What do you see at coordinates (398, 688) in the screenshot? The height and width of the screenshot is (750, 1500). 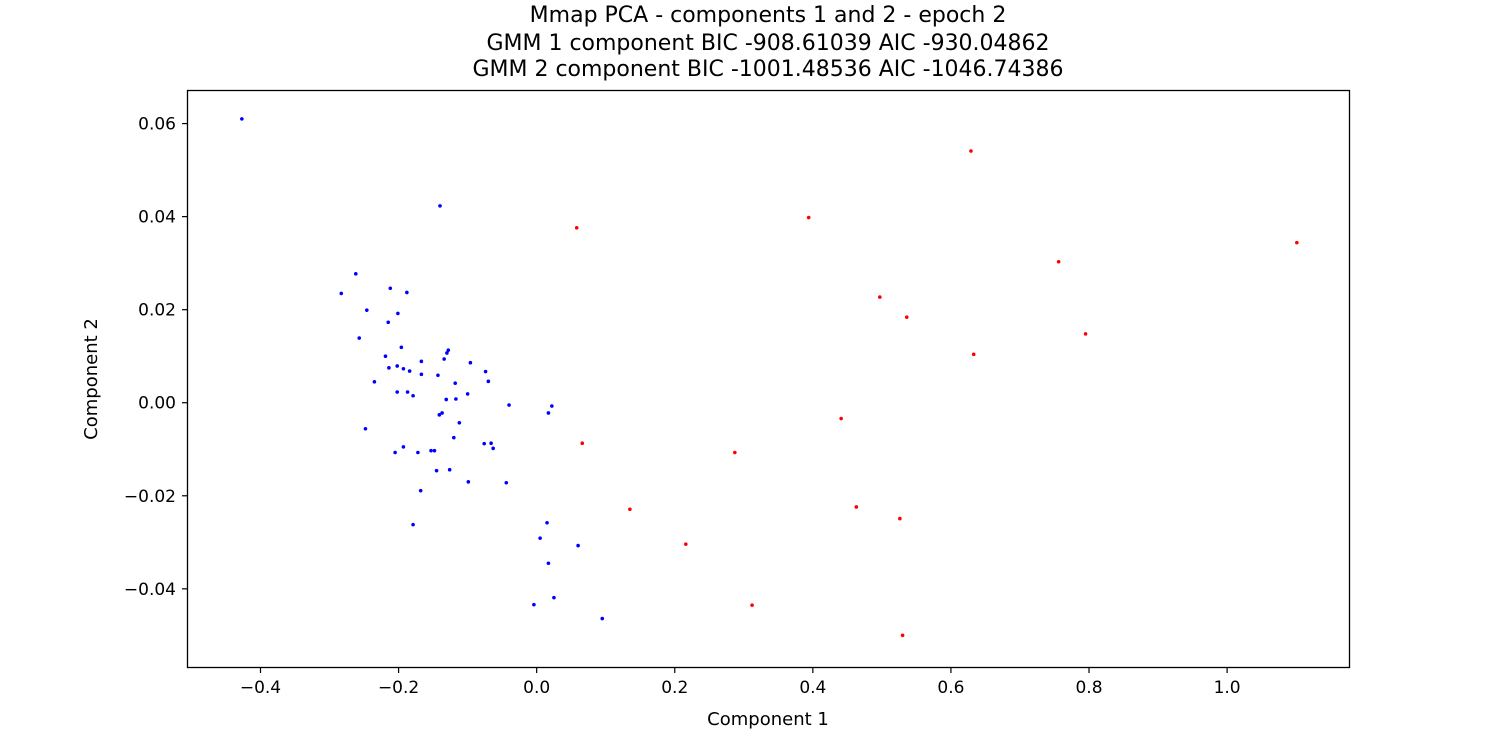 I see `x-tick-label: −0.2` at bounding box center [398, 688].